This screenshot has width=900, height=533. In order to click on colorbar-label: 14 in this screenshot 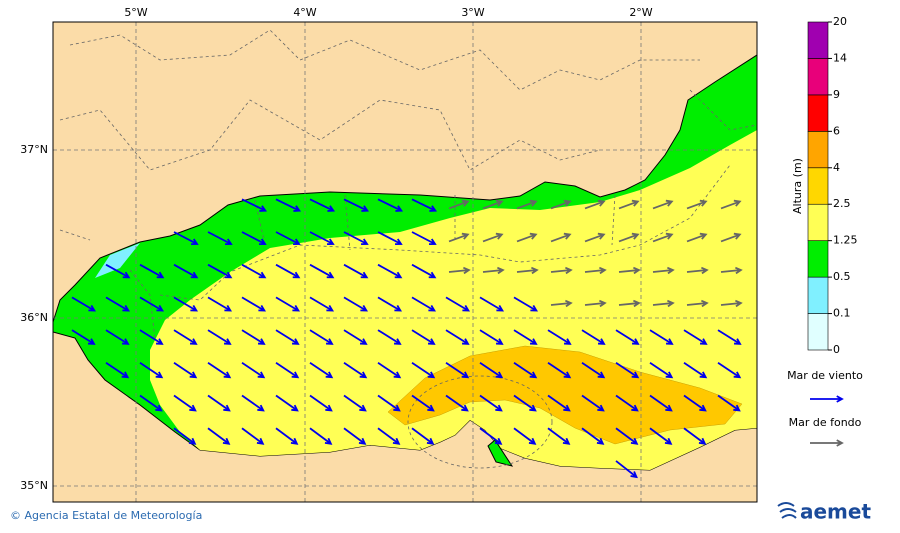, I will do `click(840, 57)`.